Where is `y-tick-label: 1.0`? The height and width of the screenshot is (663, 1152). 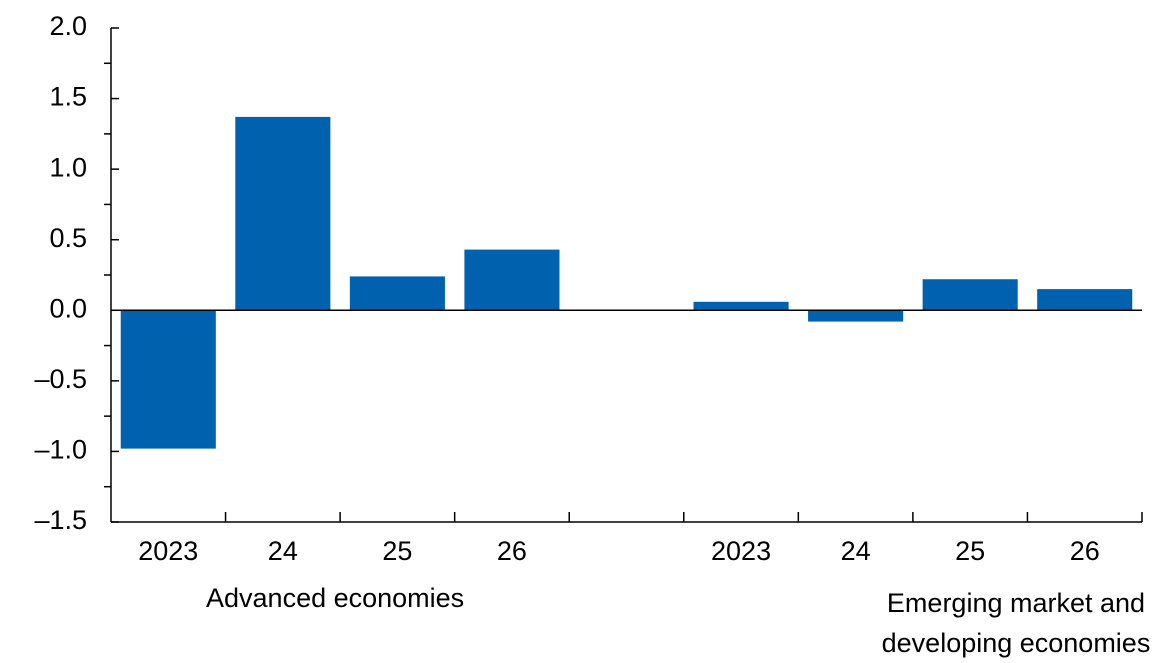
y-tick-label: 1.0 is located at coordinates (68, 167).